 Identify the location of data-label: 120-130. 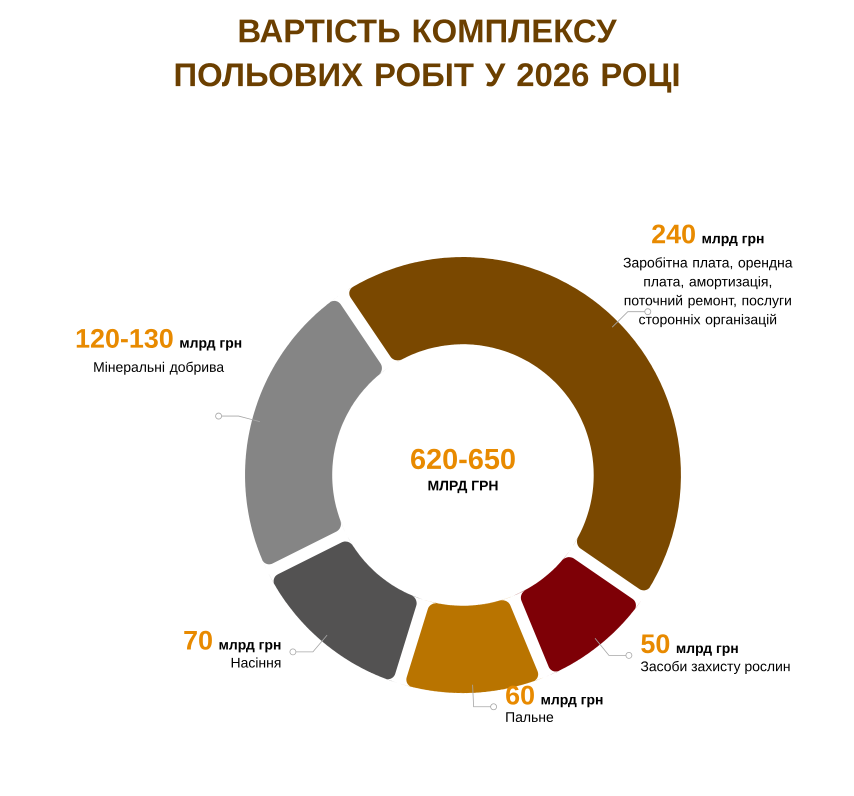
(124, 338).